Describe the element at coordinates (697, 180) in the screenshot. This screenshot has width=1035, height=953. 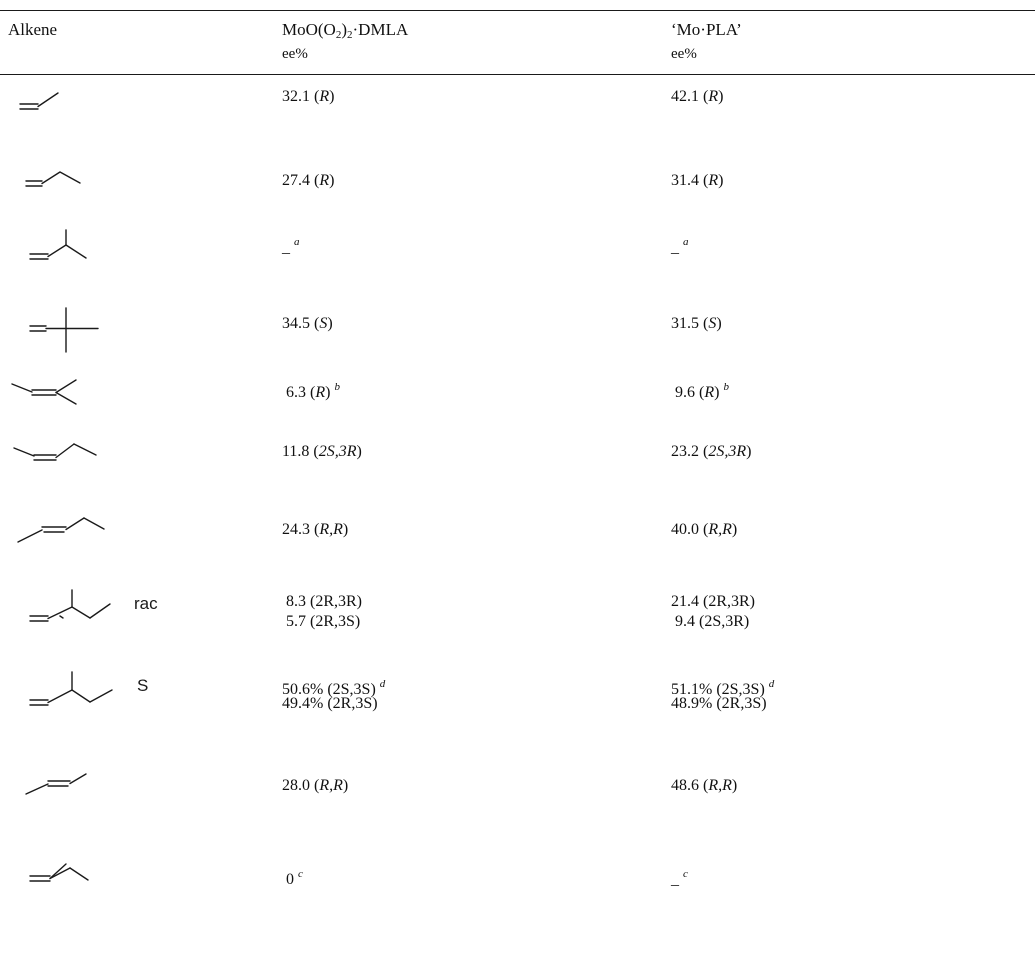
I see `pla-value: 31.4 (R)` at that location.